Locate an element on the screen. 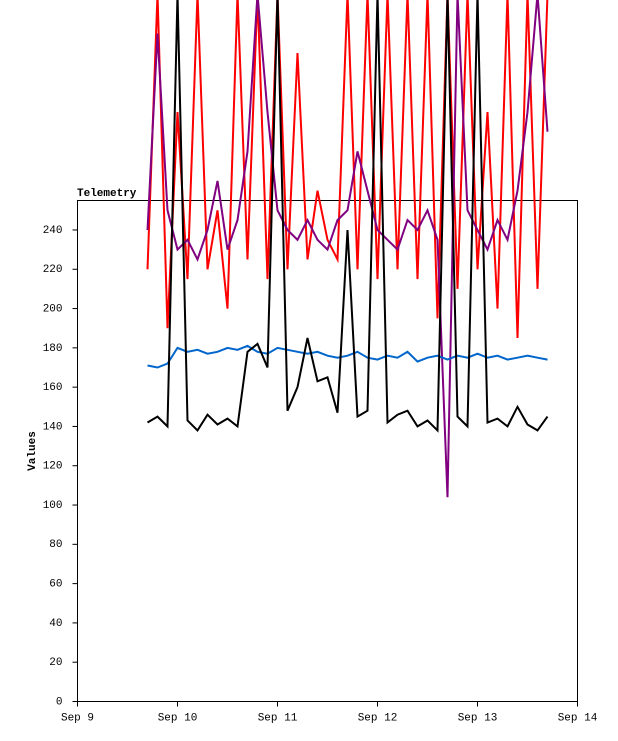 The width and height of the screenshot is (618, 741). x-tick-label: Sep 10 is located at coordinates (178, 718).